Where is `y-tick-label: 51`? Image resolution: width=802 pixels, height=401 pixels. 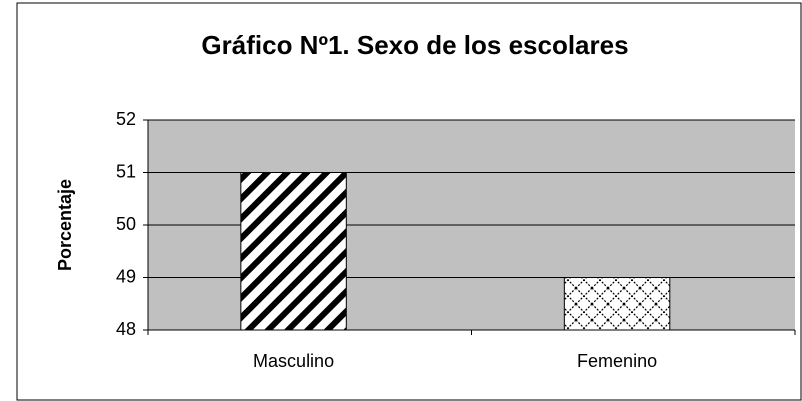
y-tick-label: 51 is located at coordinates (126, 171).